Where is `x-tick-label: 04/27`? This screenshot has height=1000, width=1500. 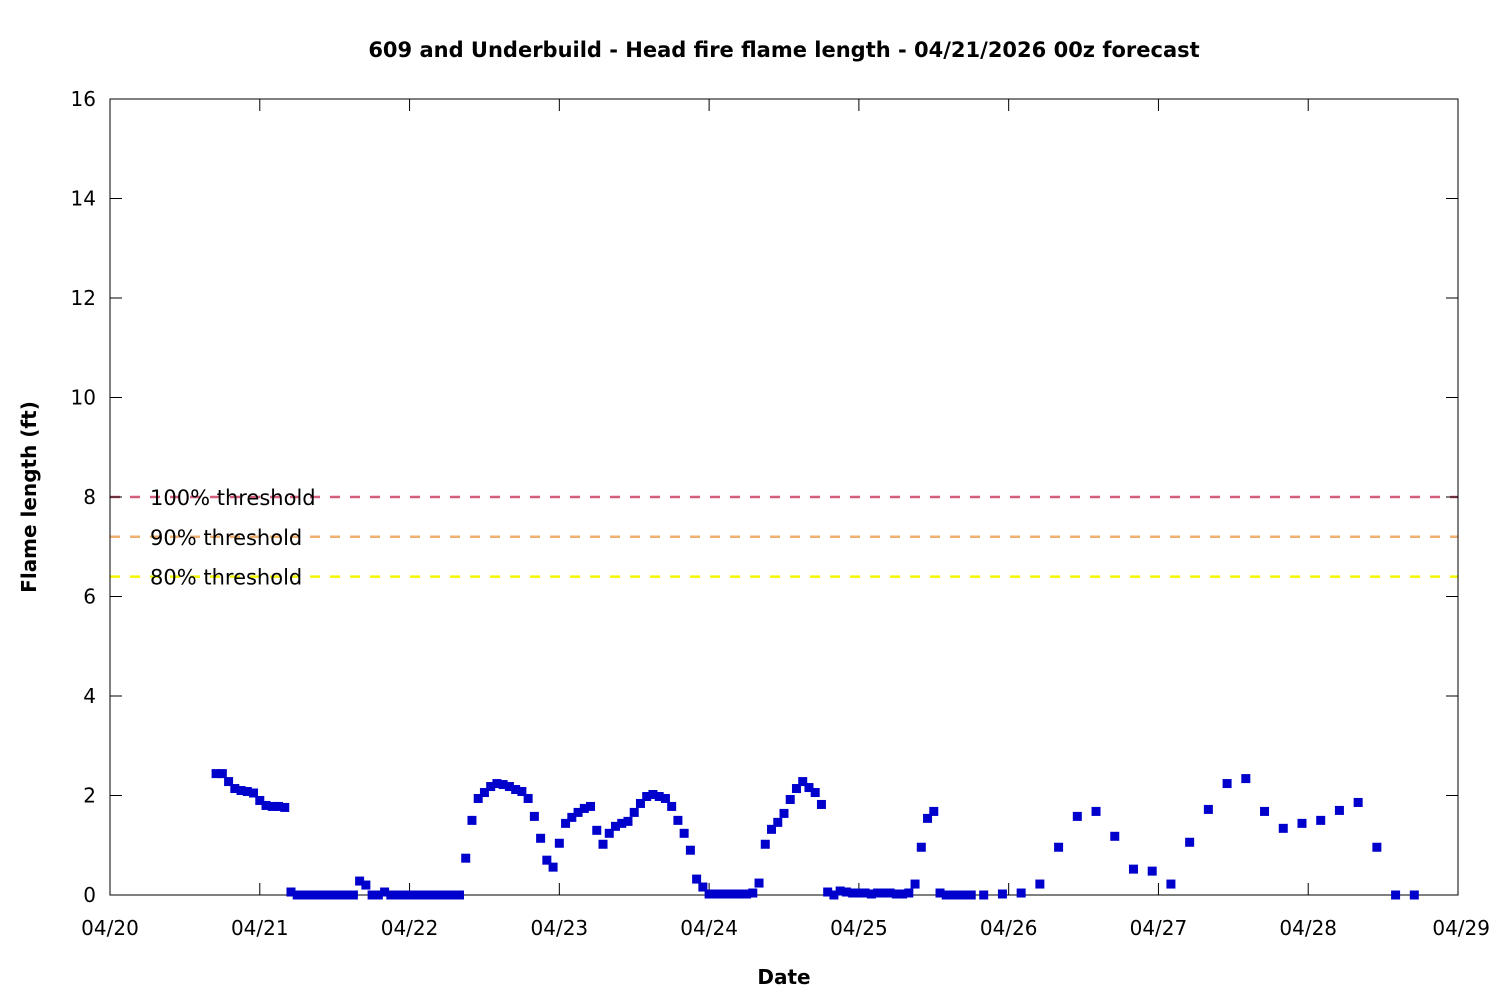
x-tick-label: 04/27 is located at coordinates (1159, 928).